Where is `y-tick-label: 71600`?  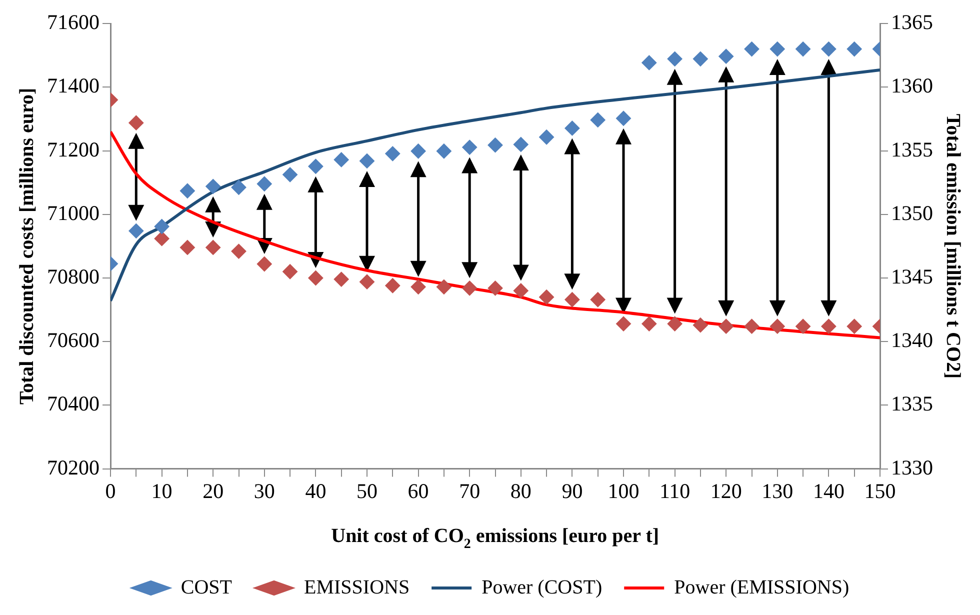
y-tick-label: 71600 is located at coordinates (73, 22).